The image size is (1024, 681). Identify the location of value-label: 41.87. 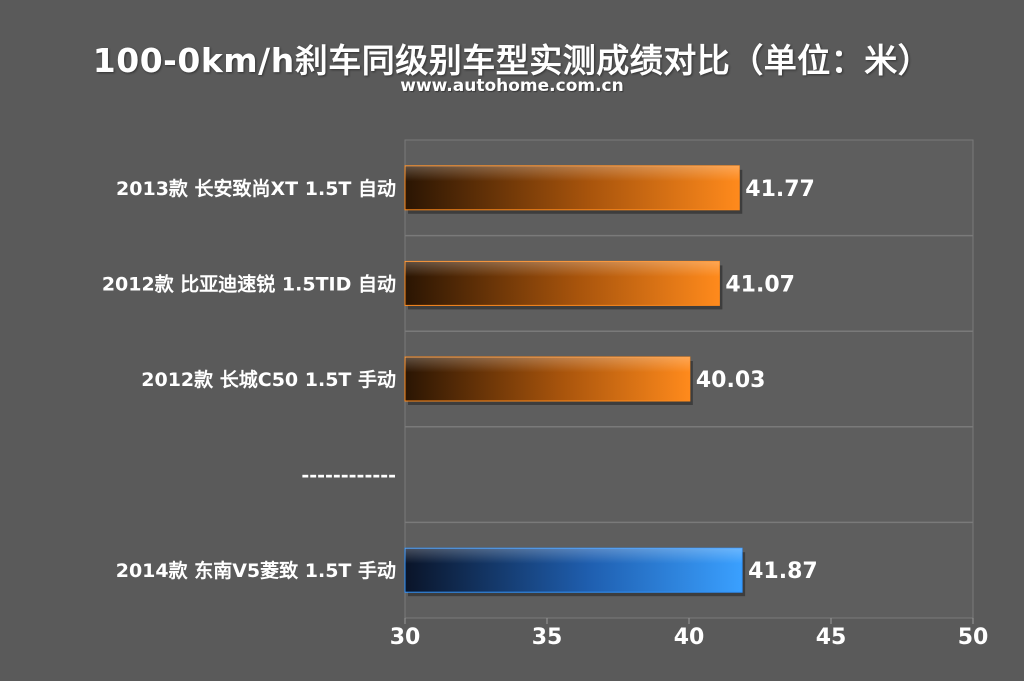
(783, 571).